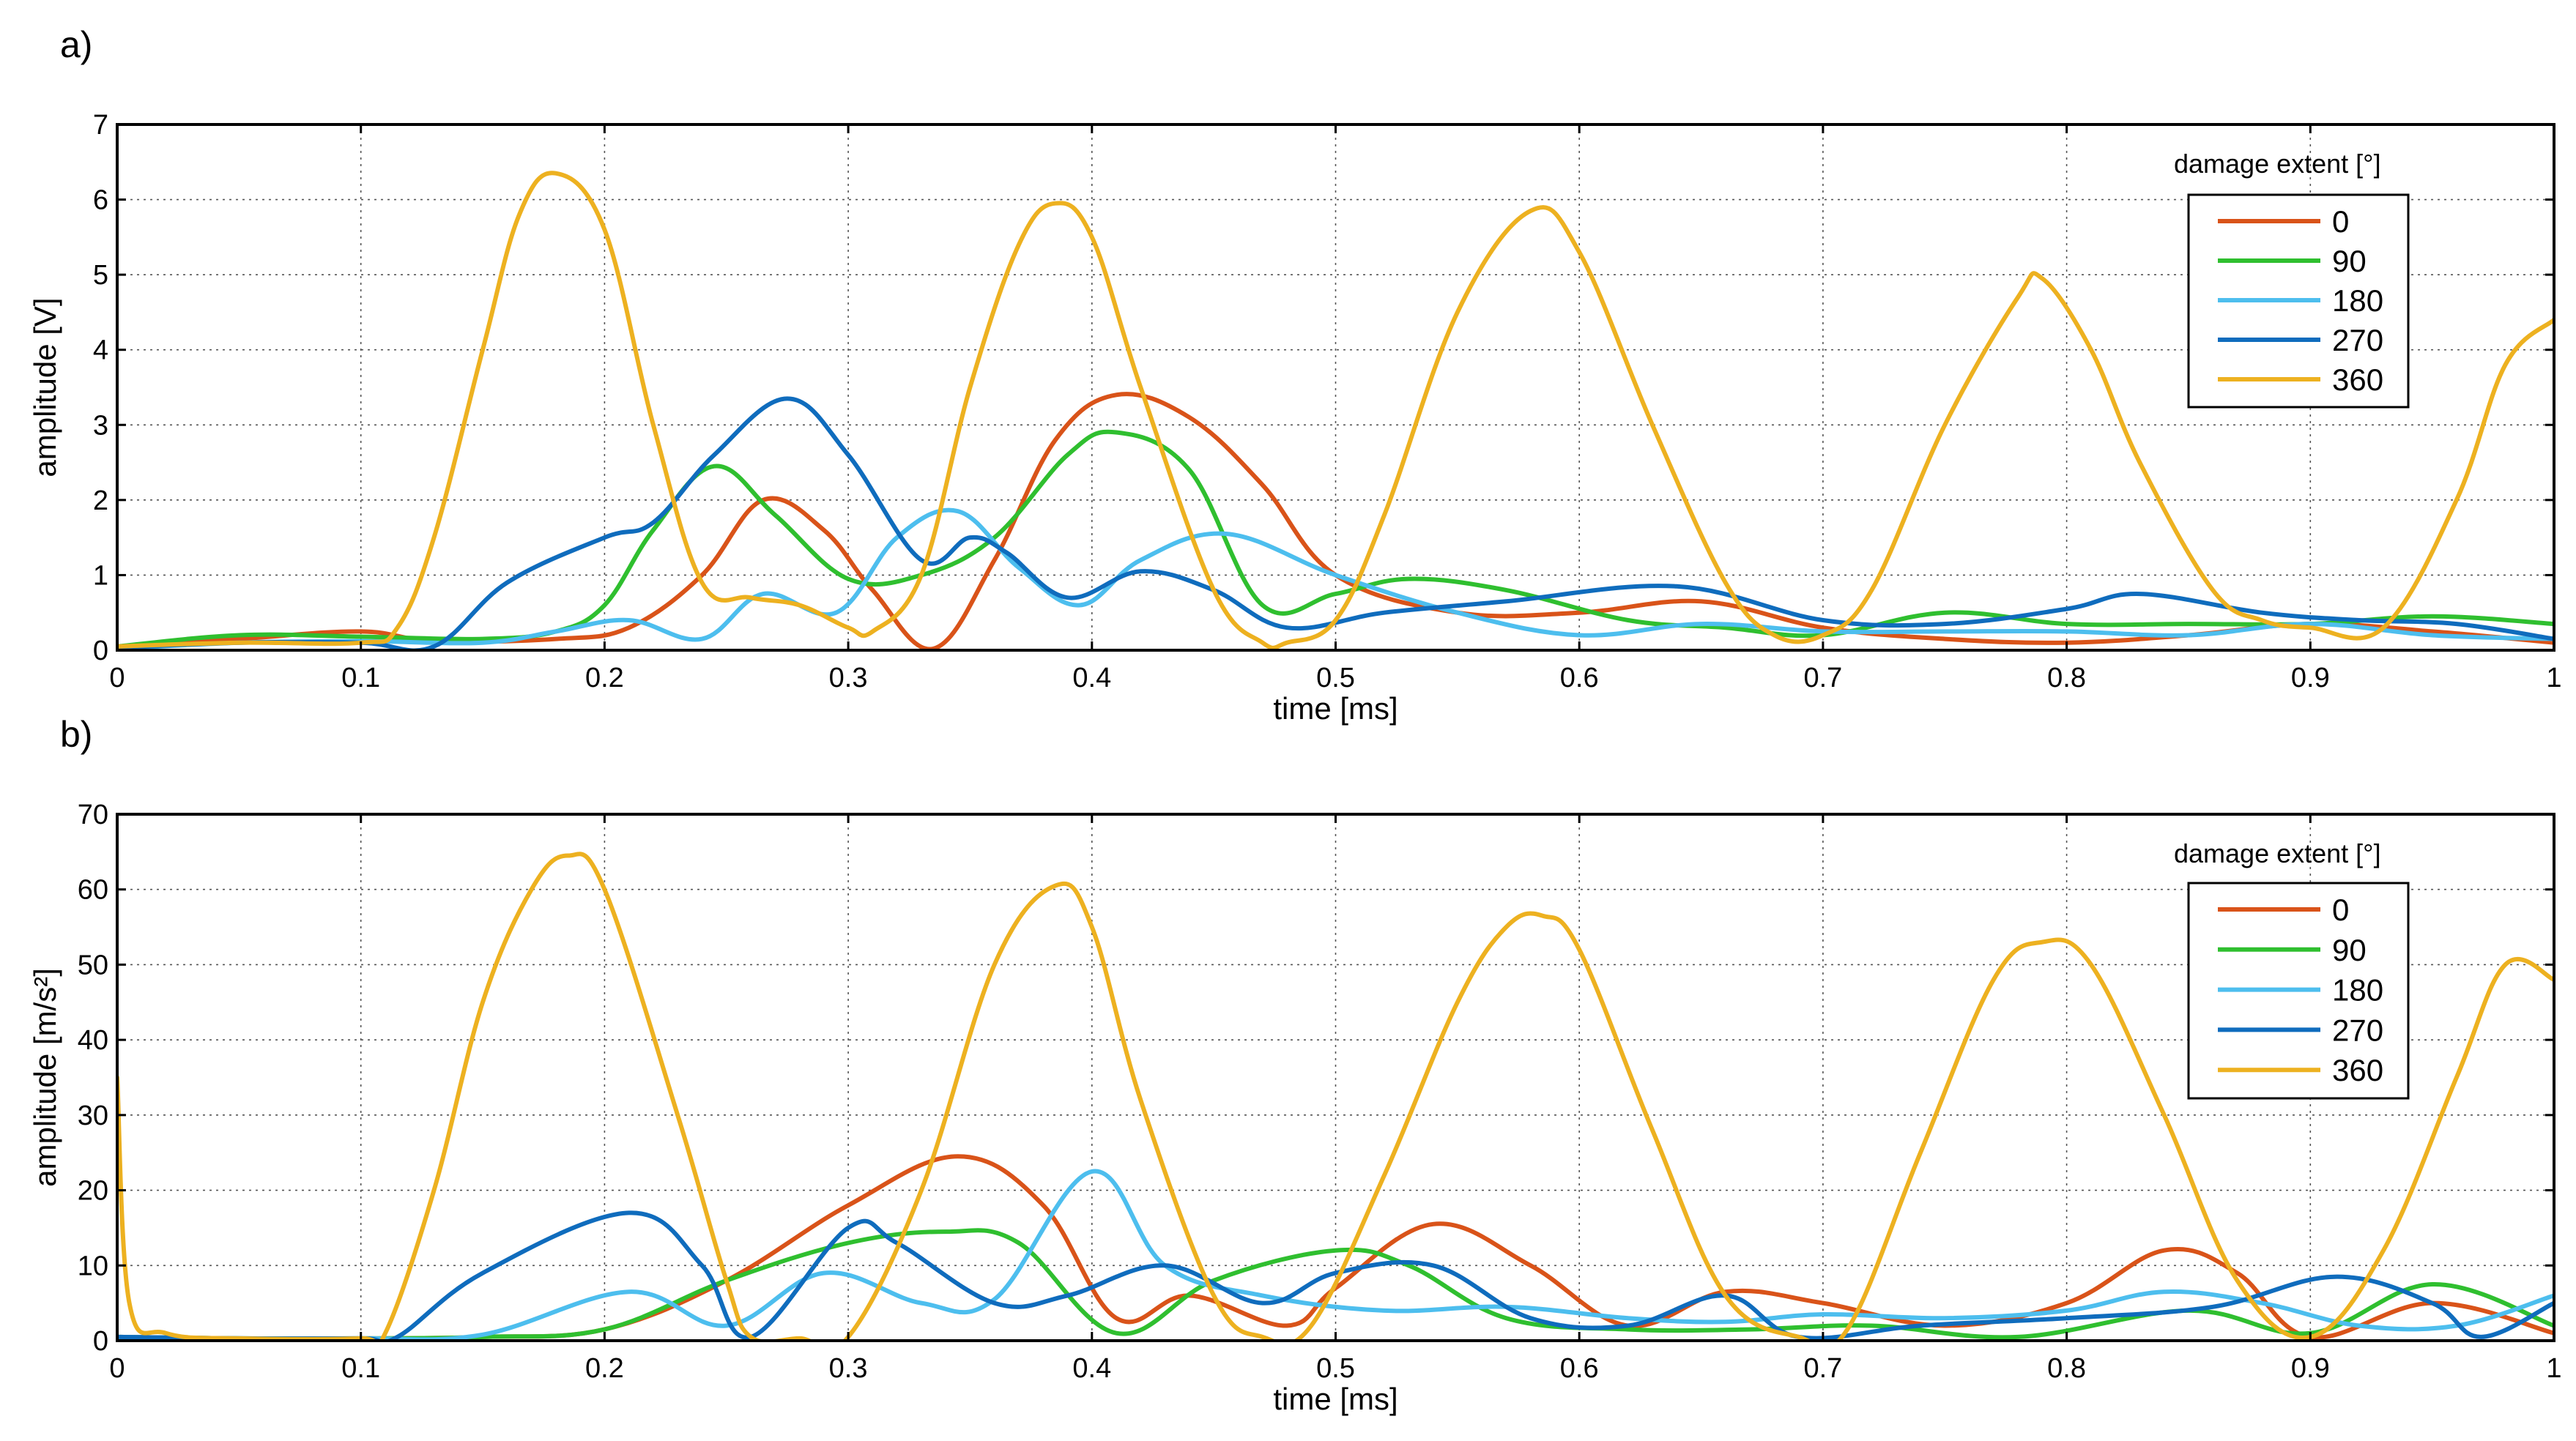  I want to click on panel-label: b), so click(76, 734).